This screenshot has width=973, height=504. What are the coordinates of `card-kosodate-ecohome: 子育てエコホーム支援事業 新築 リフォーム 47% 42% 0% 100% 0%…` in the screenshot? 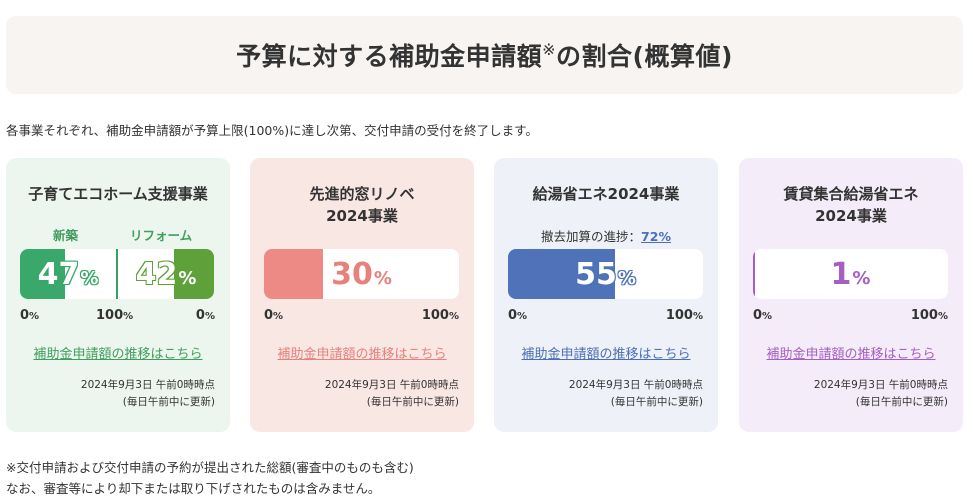 It's located at (118, 295).